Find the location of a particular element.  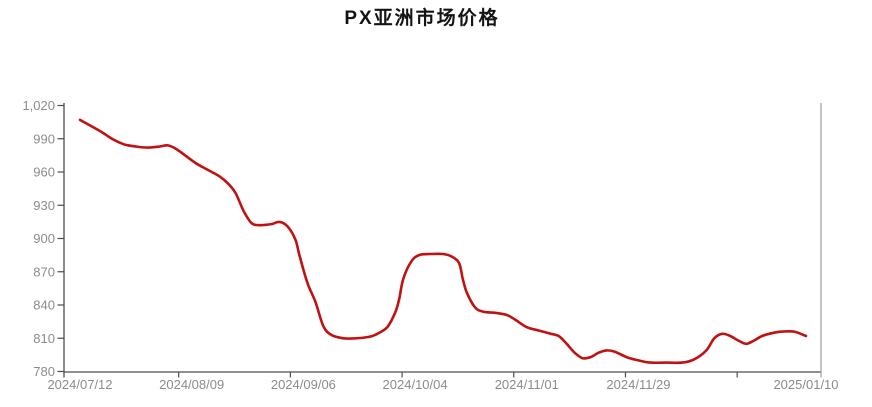

y-tick-label: 1,020 is located at coordinates (38, 105).